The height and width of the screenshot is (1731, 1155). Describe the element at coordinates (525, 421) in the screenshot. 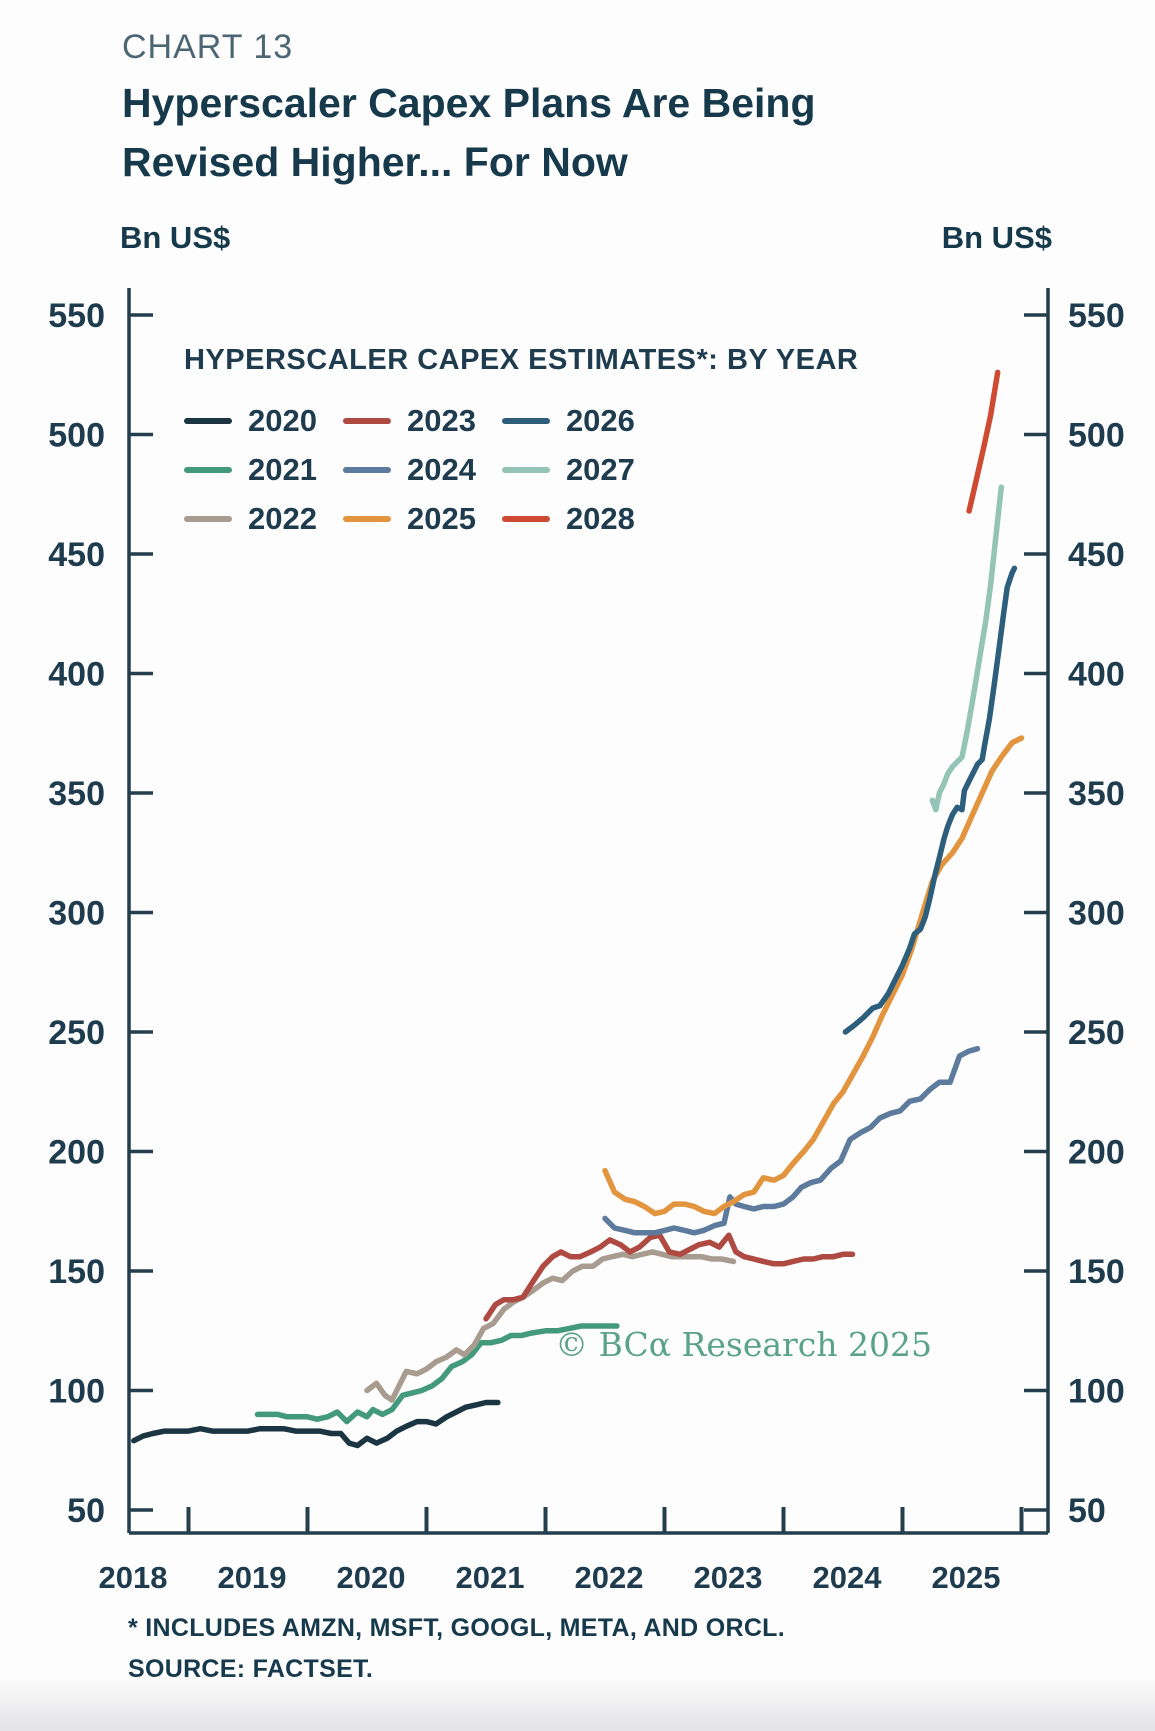

I see `legend-swatch-2026` at that location.